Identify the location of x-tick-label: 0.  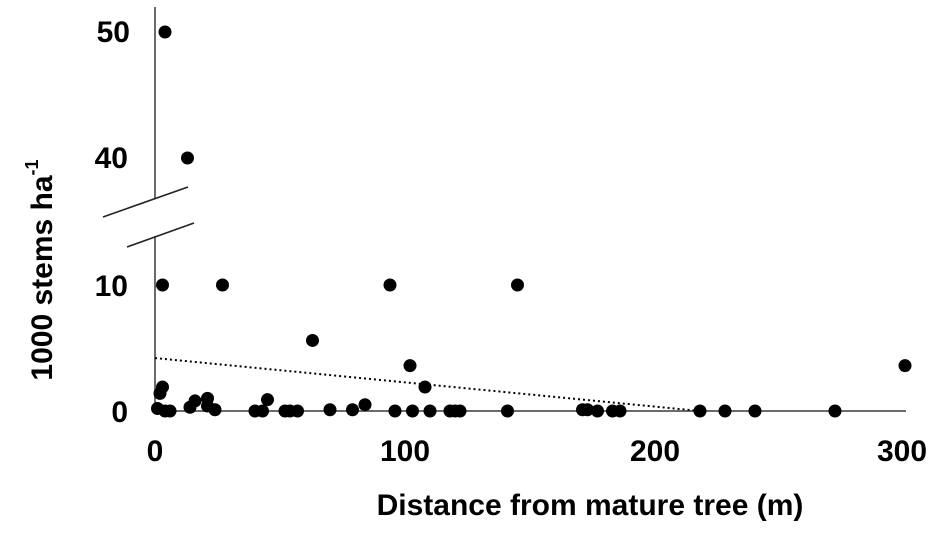
(155, 451).